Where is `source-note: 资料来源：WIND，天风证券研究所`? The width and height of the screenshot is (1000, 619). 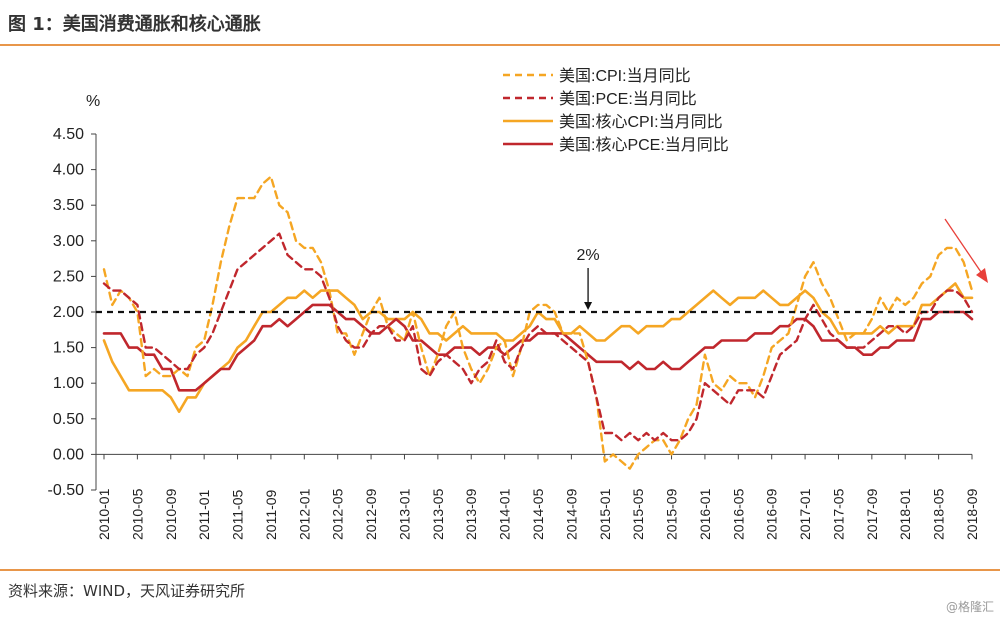
source-note: 资料来源：WIND，天风证券研究所 is located at coordinates (127, 591).